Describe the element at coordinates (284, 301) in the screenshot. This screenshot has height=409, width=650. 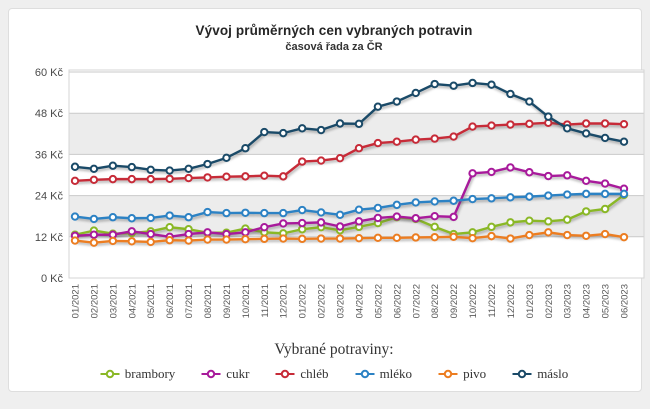
I see `x-axis-tick-label: 12/2021` at that location.